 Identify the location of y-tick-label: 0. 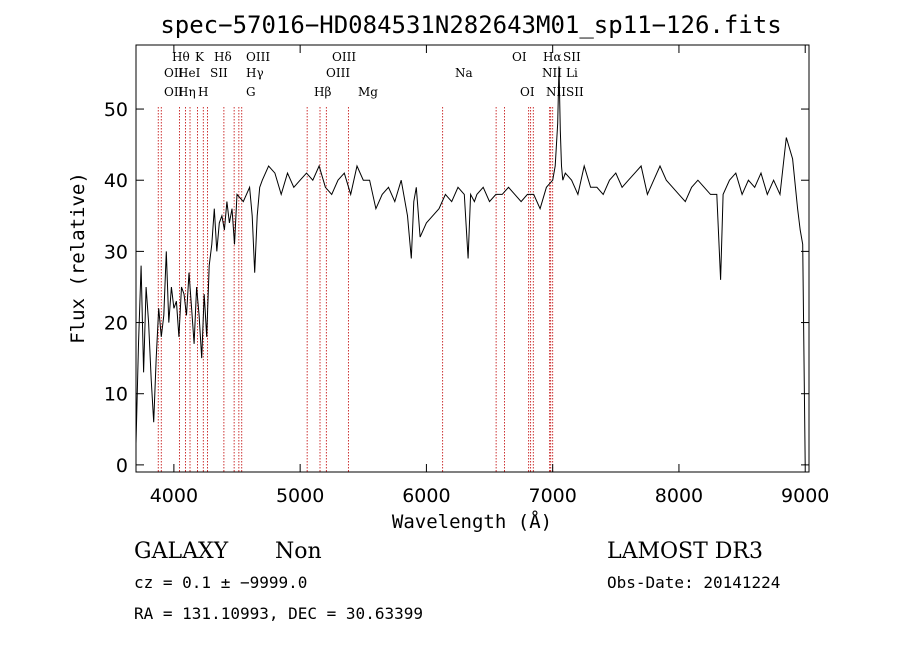
(122, 466).